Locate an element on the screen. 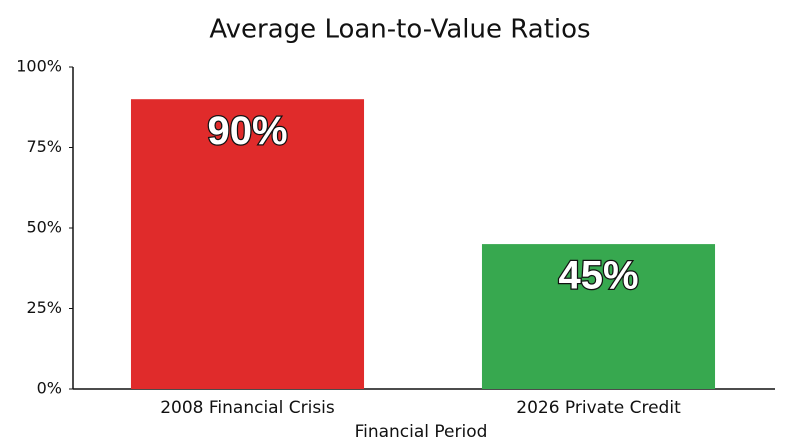 Image resolution: width=800 pixels, height=447 pixels. y-tick-label: 75% is located at coordinates (44, 146).